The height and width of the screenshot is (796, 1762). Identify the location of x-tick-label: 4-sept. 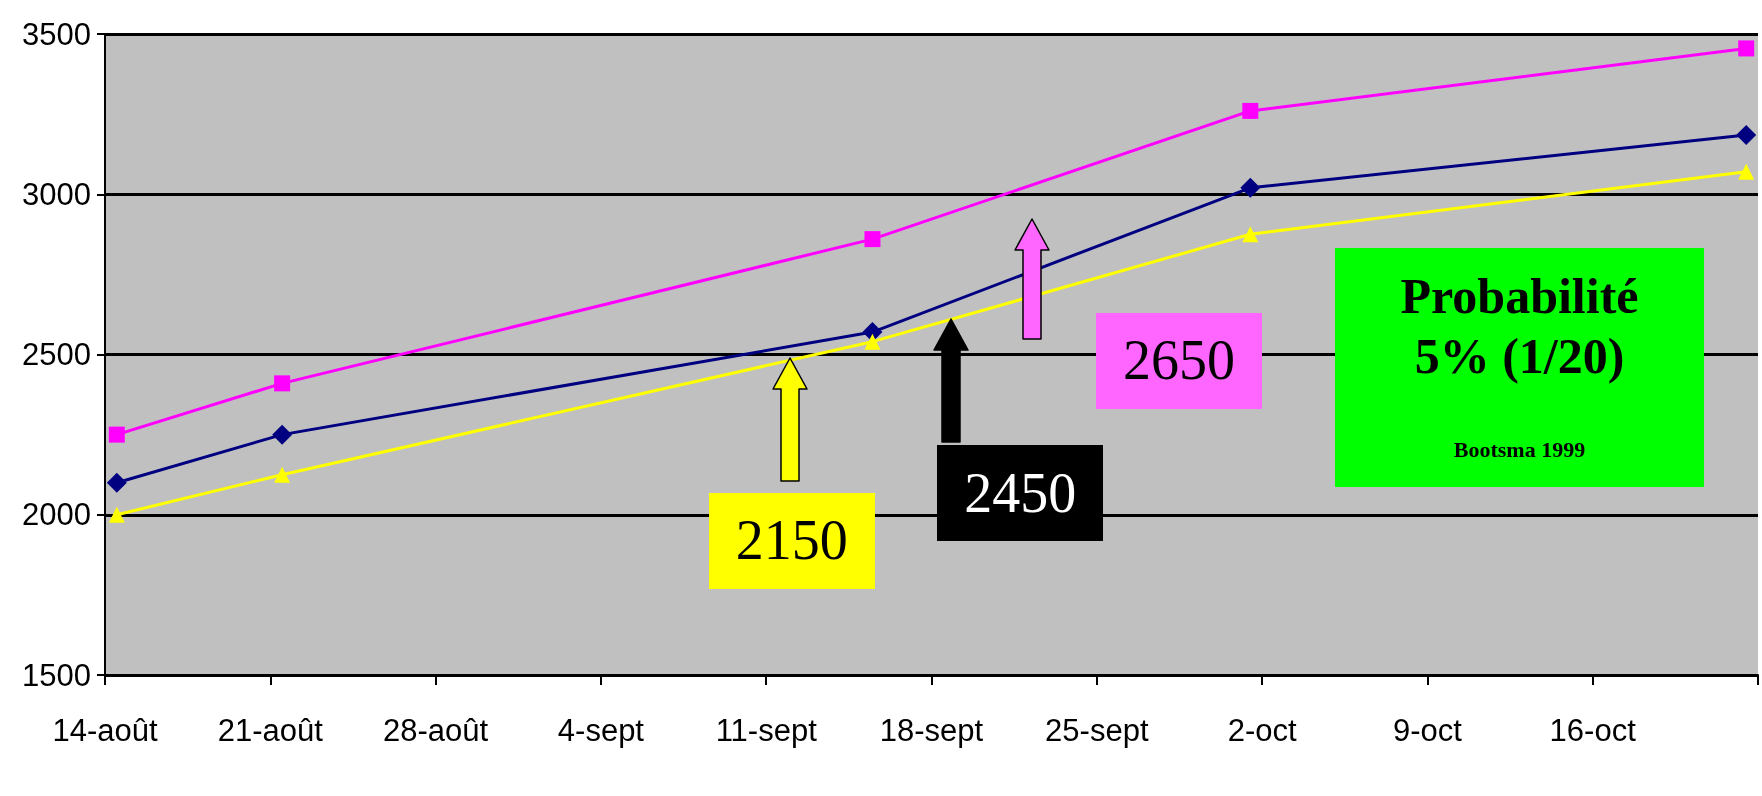
(601, 730).